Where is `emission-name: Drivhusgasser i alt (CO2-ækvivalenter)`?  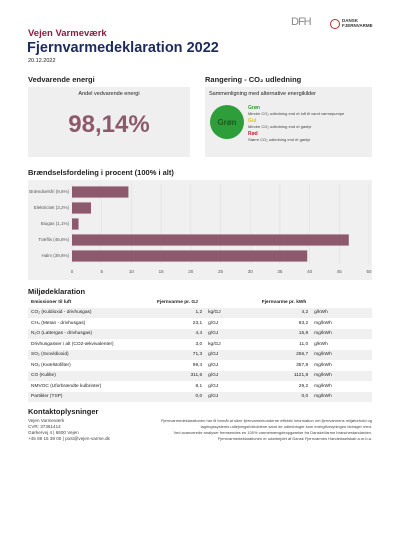
emission-name: Drivhusgasser i alt (CO2-ækvivalenter) is located at coordinates (72, 344).